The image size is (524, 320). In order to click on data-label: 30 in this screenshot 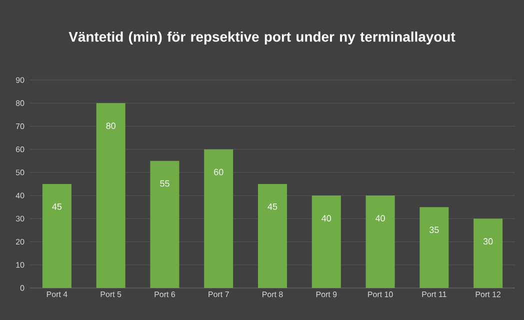, I will do `click(488, 241)`.